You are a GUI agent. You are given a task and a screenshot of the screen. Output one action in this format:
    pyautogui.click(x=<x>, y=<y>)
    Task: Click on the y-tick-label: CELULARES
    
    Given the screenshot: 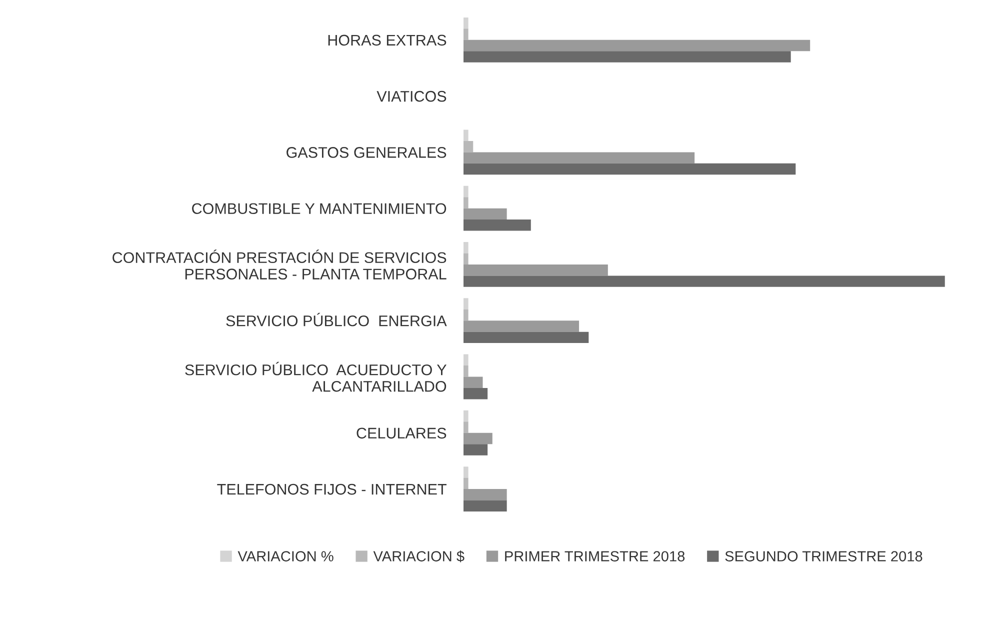 What is the action you would take?
    pyautogui.click(x=401, y=433)
    